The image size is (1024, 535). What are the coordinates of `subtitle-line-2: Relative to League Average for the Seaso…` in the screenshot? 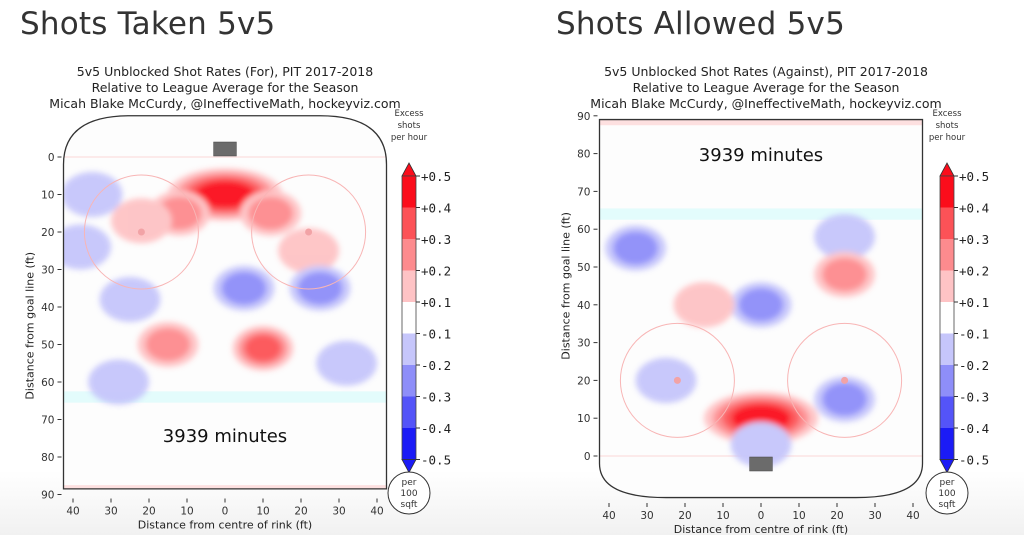 It's located at (766, 87).